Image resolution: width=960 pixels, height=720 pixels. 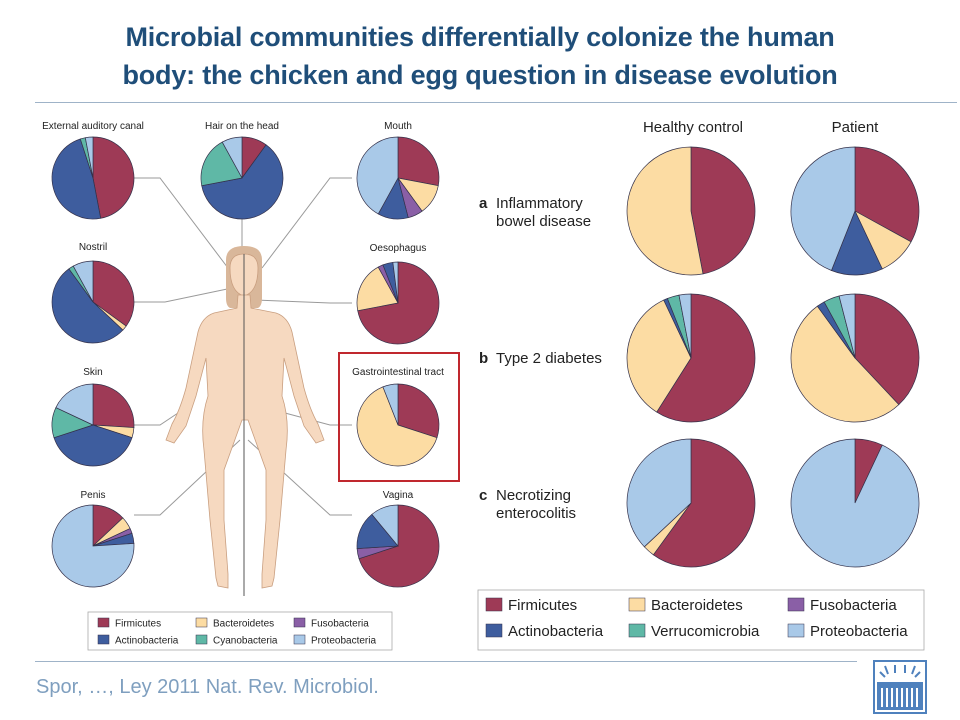 What do you see at coordinates (706, 358) in the screenshot?
I see `condition-b-healthy-slice-firmicutes` at bounding box center [706, 358].